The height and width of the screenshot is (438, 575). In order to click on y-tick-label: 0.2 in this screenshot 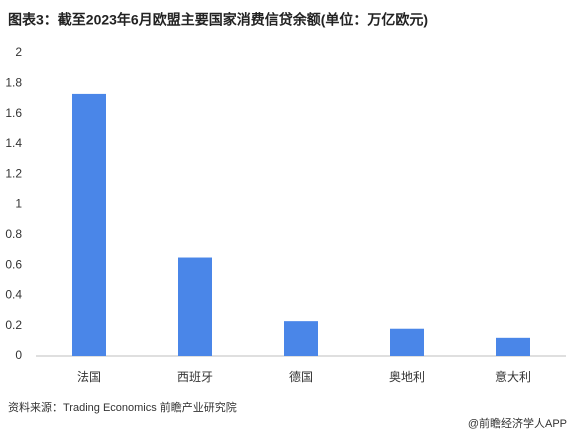, I will do `click(13, 325)`.